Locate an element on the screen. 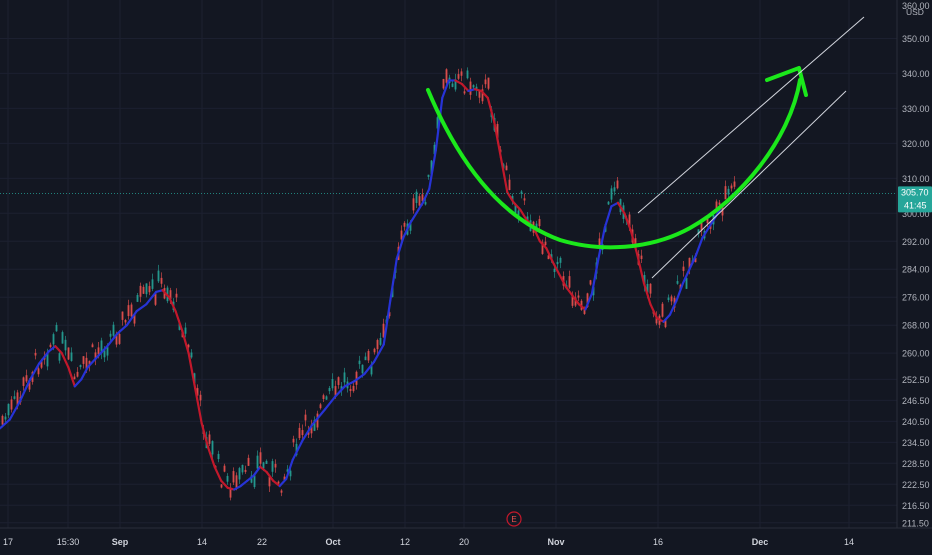 This screenshot has height=555, width=932. price-tick-label: 252.50 is located at coordinates (916, 380).